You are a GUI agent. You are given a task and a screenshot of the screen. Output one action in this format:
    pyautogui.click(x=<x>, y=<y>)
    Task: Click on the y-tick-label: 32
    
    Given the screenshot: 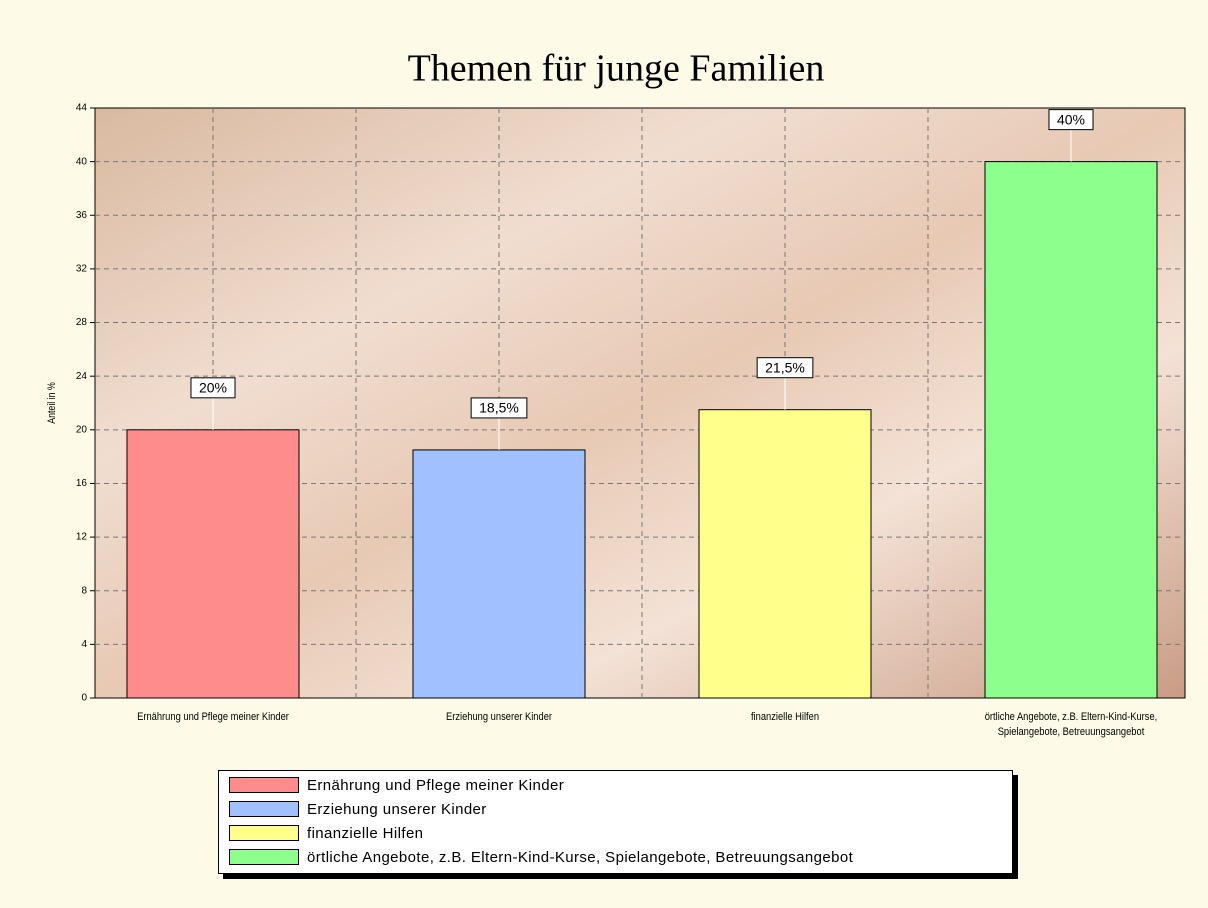 What is the action you would take?
    pyautogui.click(x=82, y=269)
    